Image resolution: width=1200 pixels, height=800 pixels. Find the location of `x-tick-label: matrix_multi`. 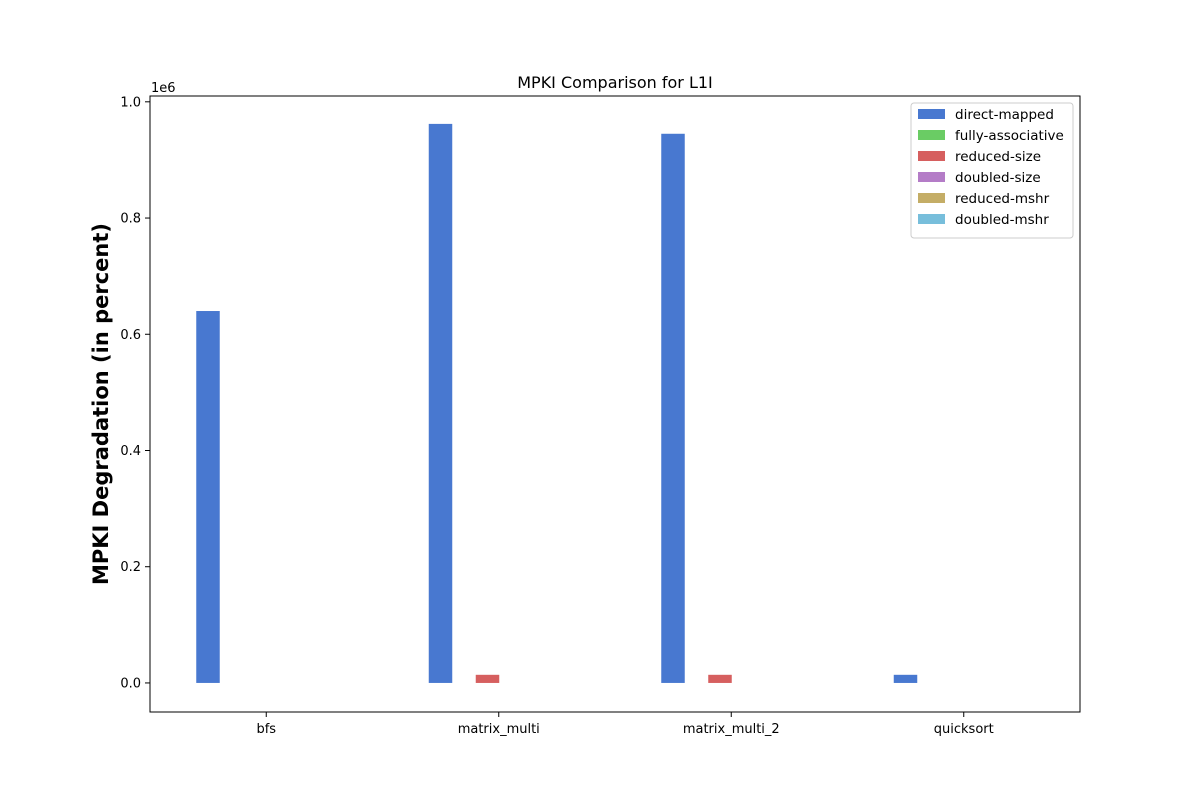

x-tick-label: matrix_multi is located at coordinates (499, 729).